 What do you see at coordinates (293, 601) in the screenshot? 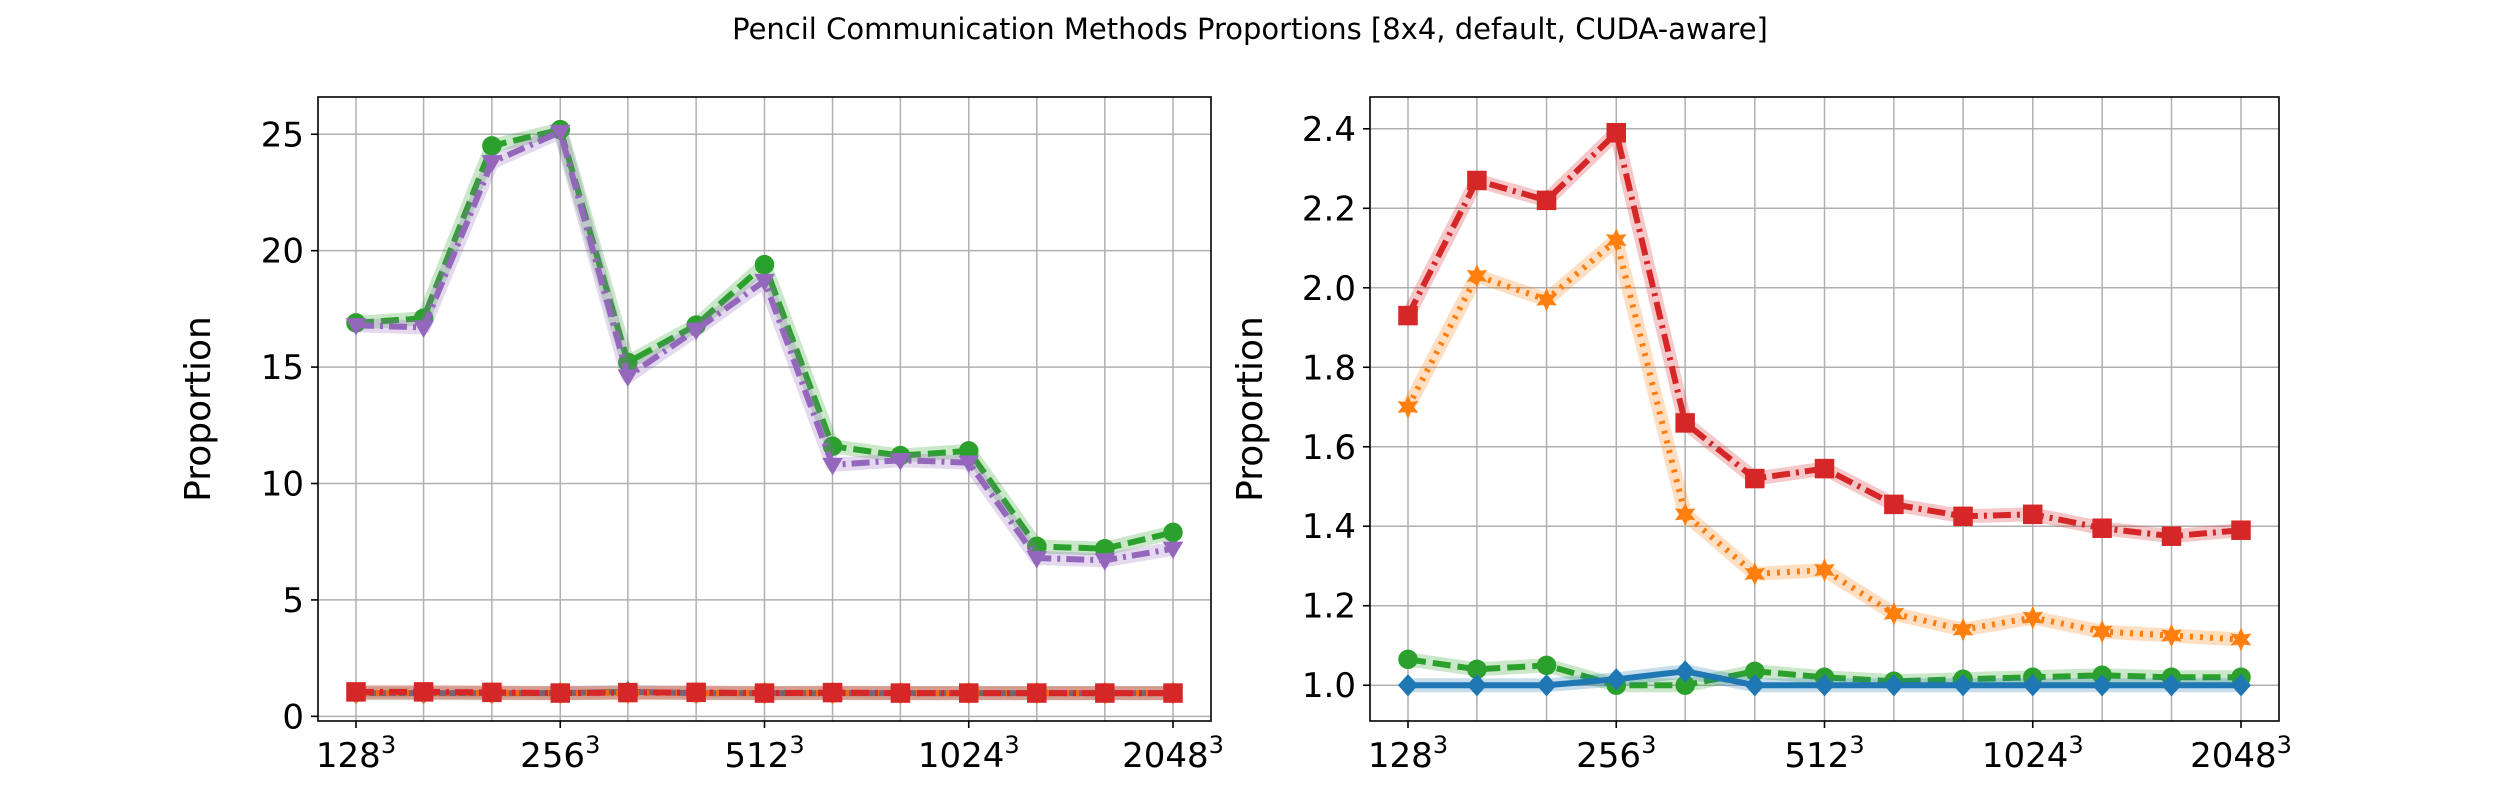
I see `y-tick-label: 5` at bounding box center [293, 601].